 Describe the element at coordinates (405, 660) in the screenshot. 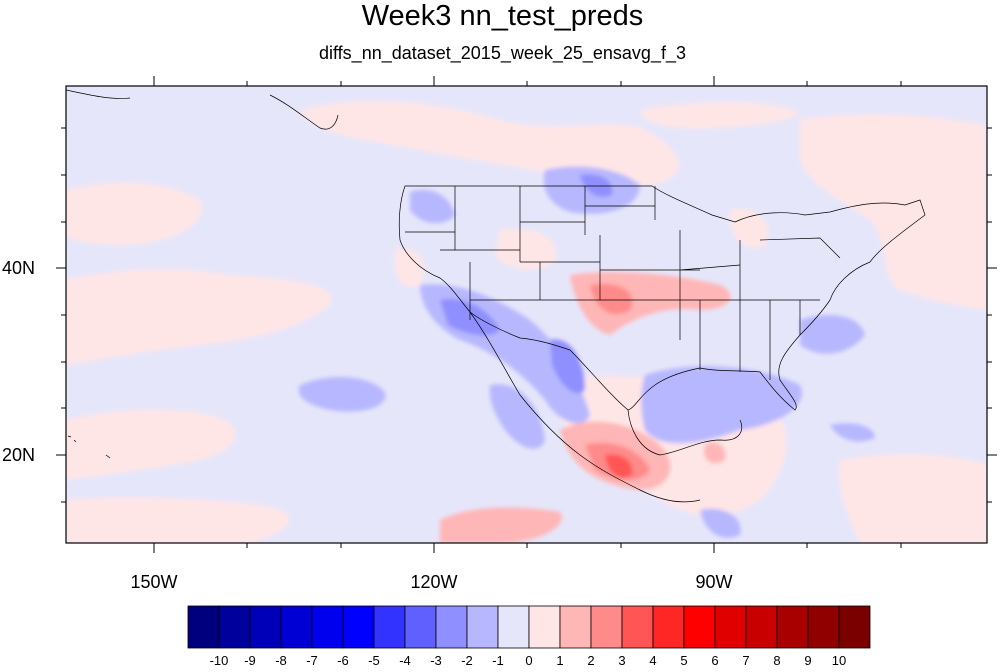

I see `colorbar-tick-label: -4` at that location.